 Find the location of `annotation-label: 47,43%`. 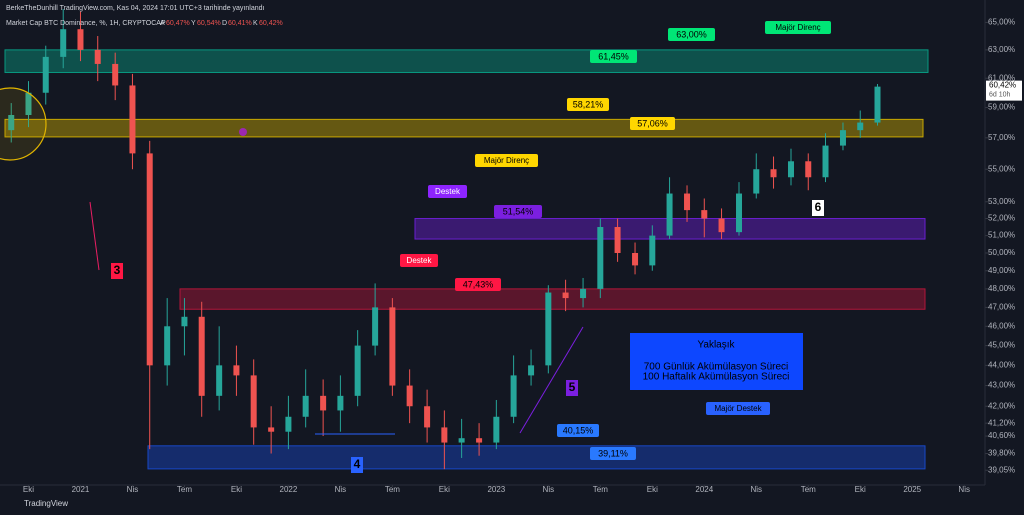

annotation-label: 47,43% is located at coordinates (478, 284).